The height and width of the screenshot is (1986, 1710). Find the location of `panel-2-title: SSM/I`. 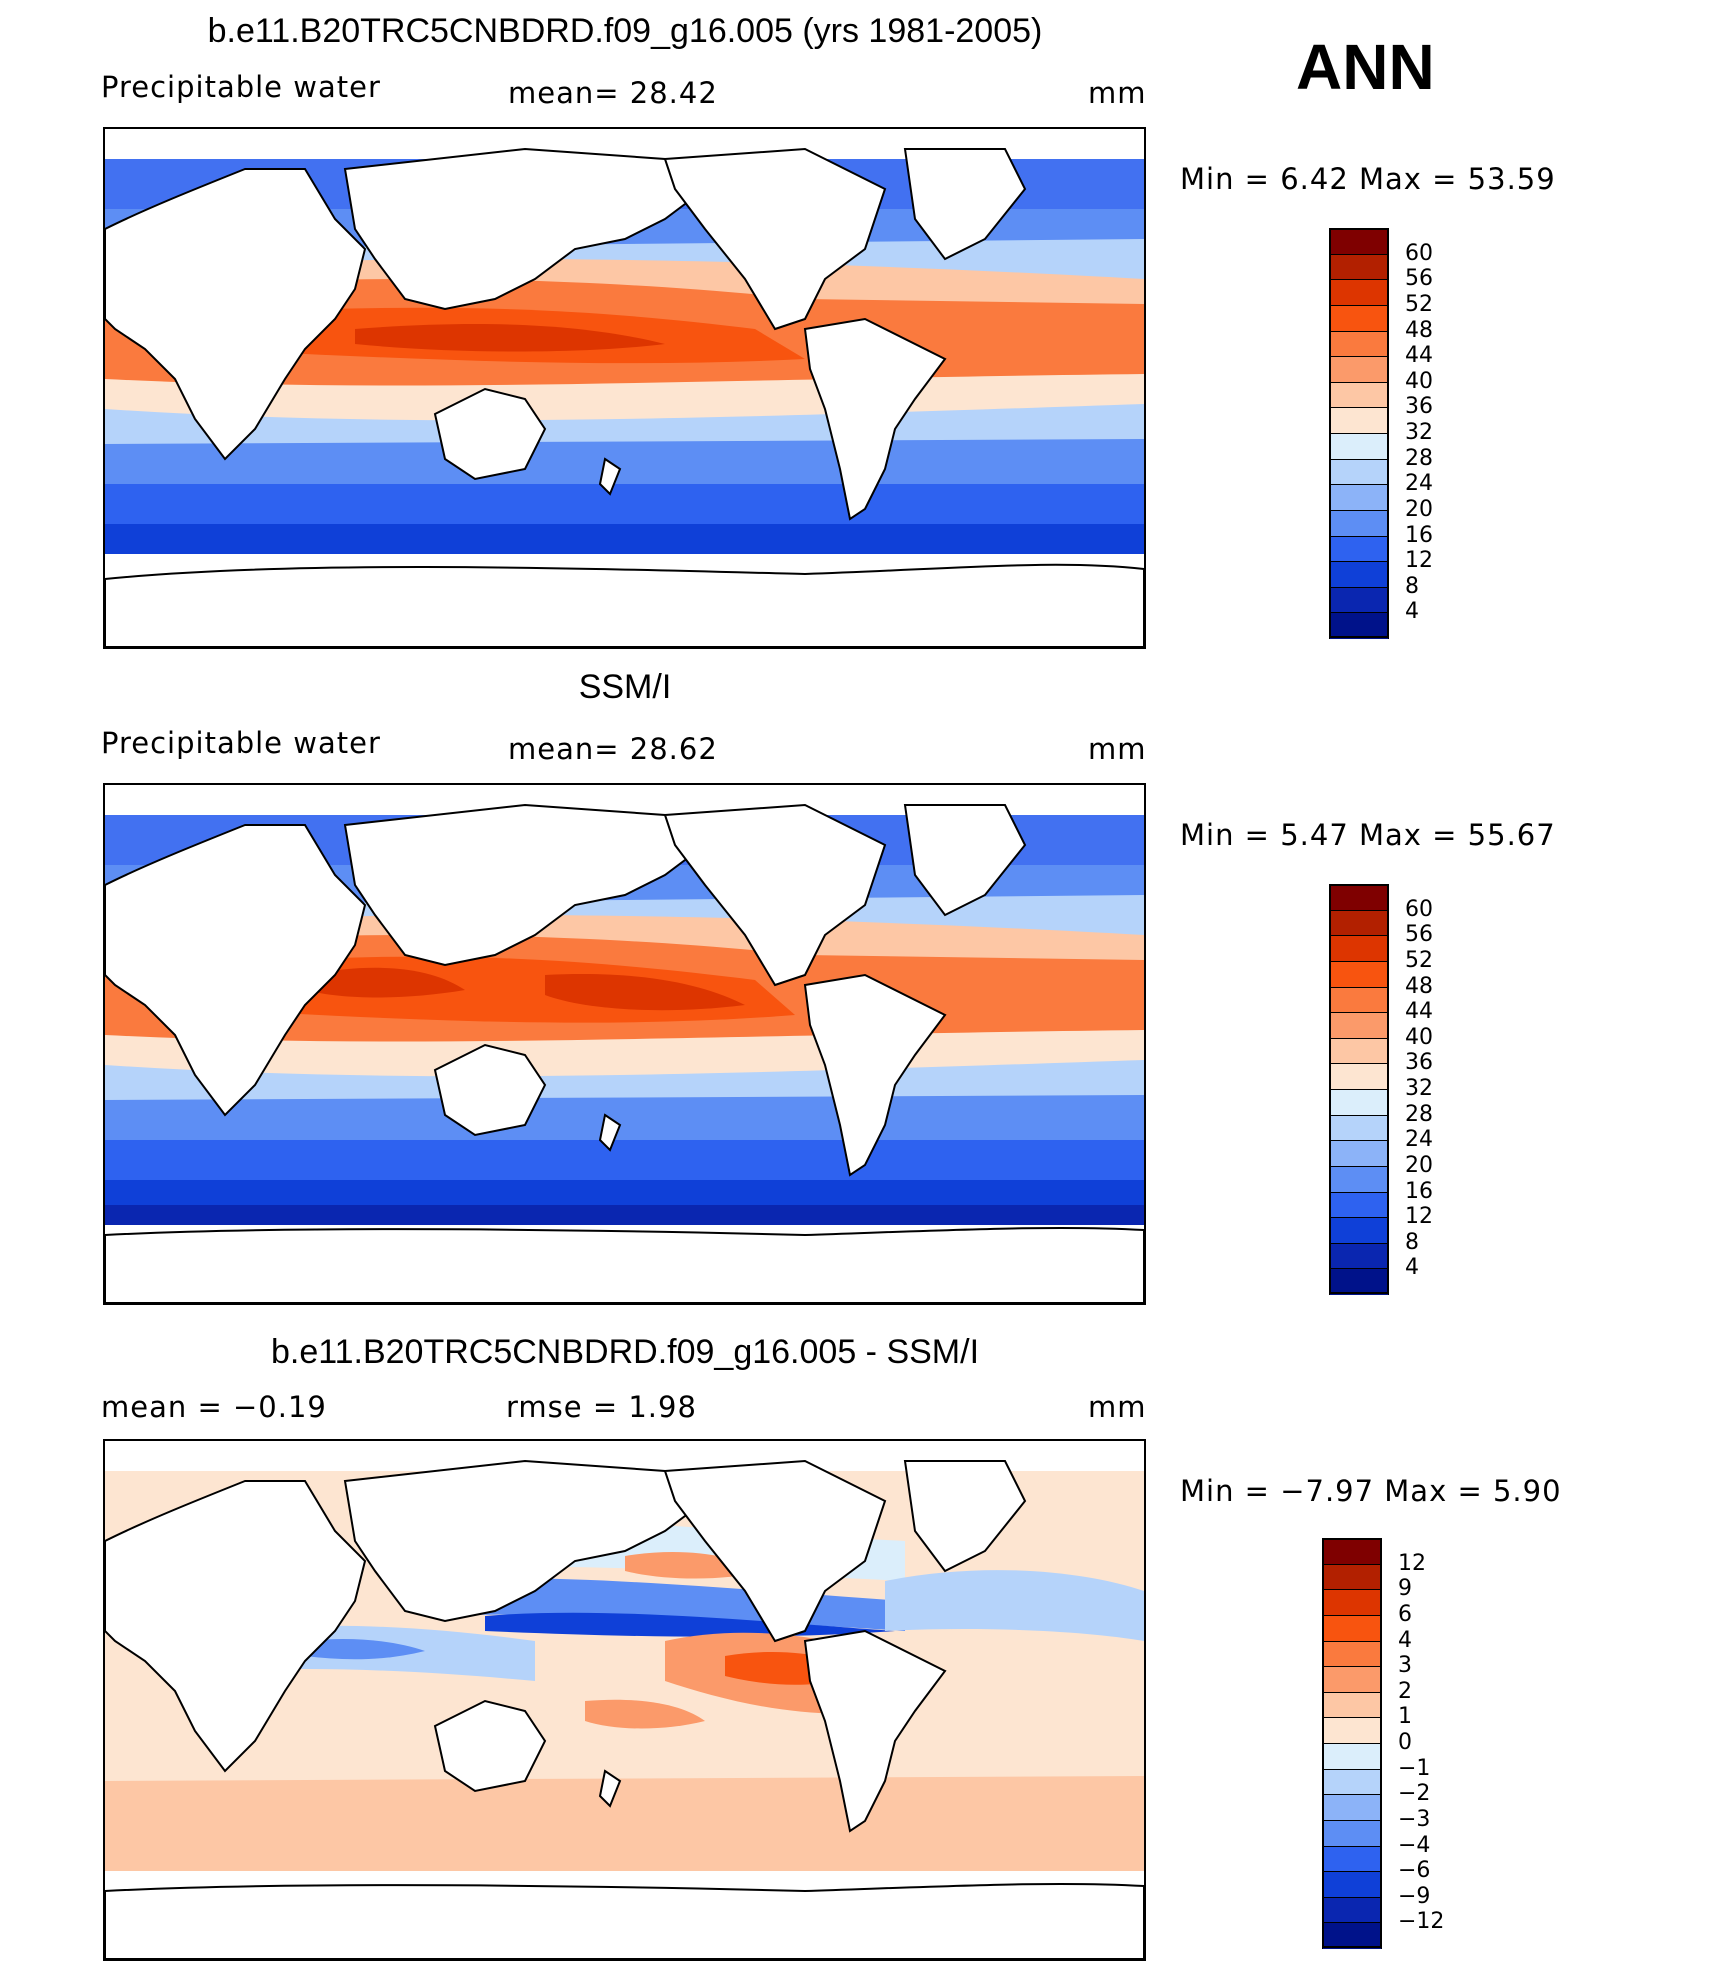

panel-2-title: SSM/I is located at coordinates (625, 687).